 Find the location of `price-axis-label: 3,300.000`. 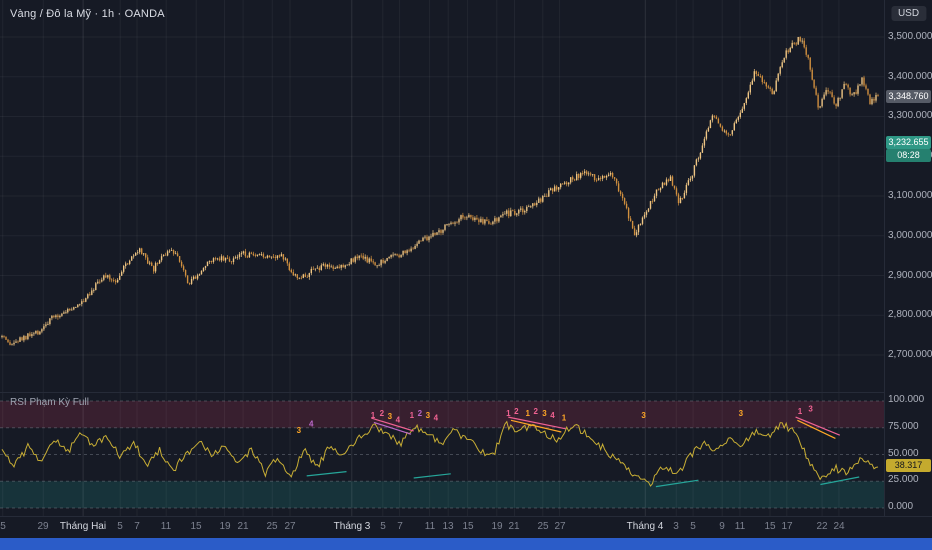

price-axis-label: 3,300.000 is located at coordinates (910, 115).